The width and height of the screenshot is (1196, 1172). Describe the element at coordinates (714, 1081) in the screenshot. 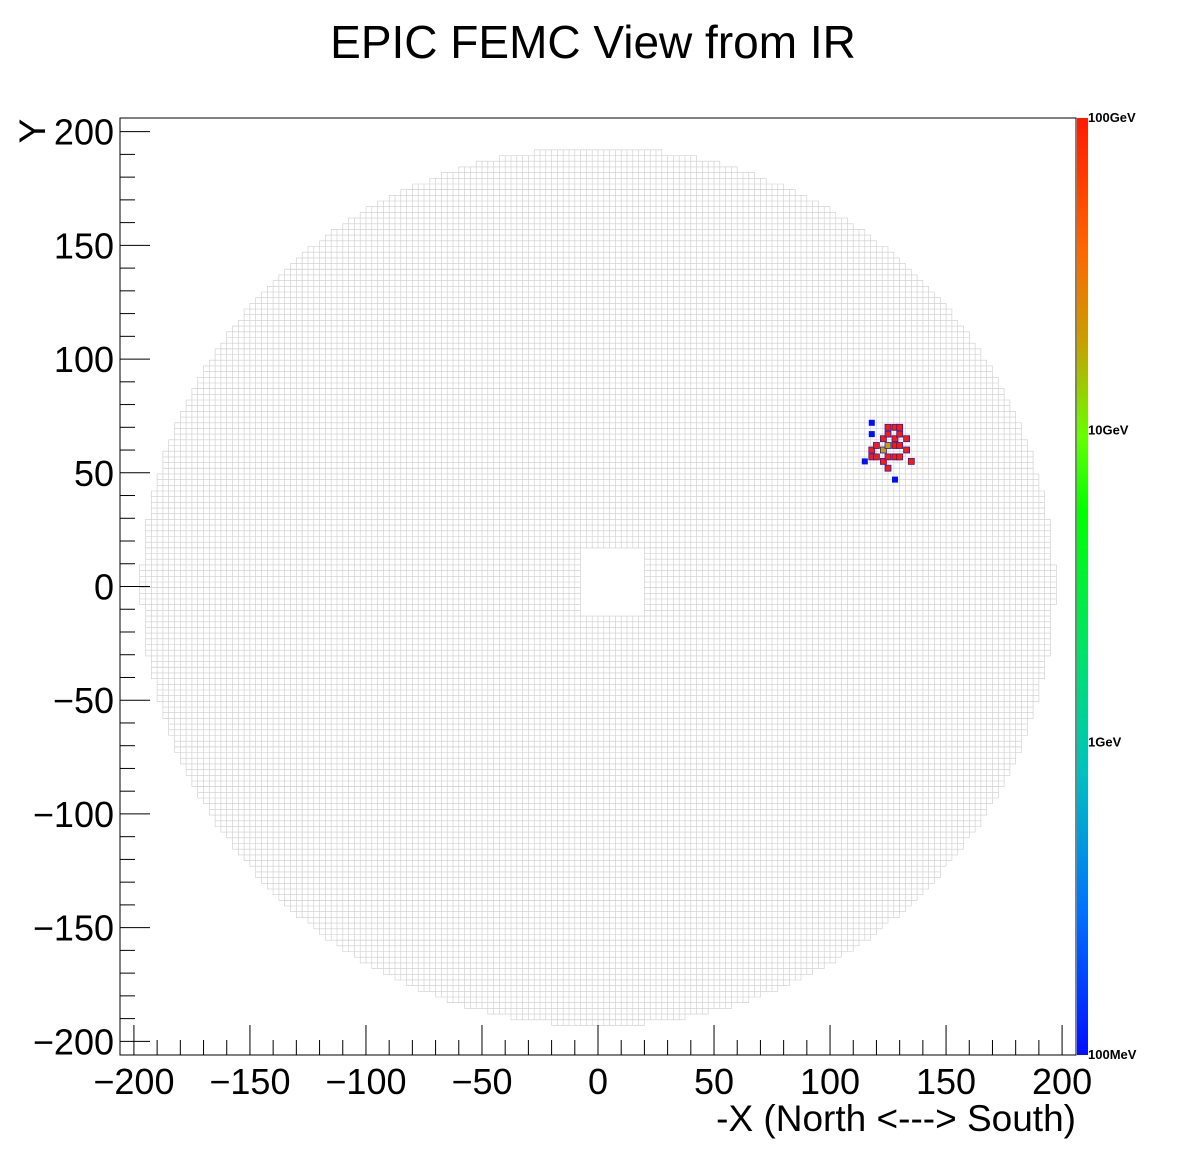

I see `x-tick-label: 50` at that location.